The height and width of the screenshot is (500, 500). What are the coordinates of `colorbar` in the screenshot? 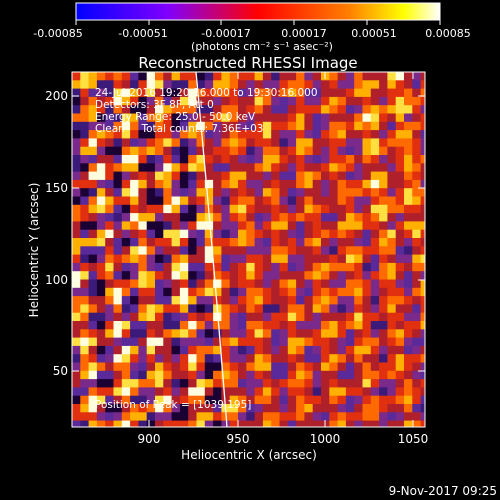 It's located at (258, 11).